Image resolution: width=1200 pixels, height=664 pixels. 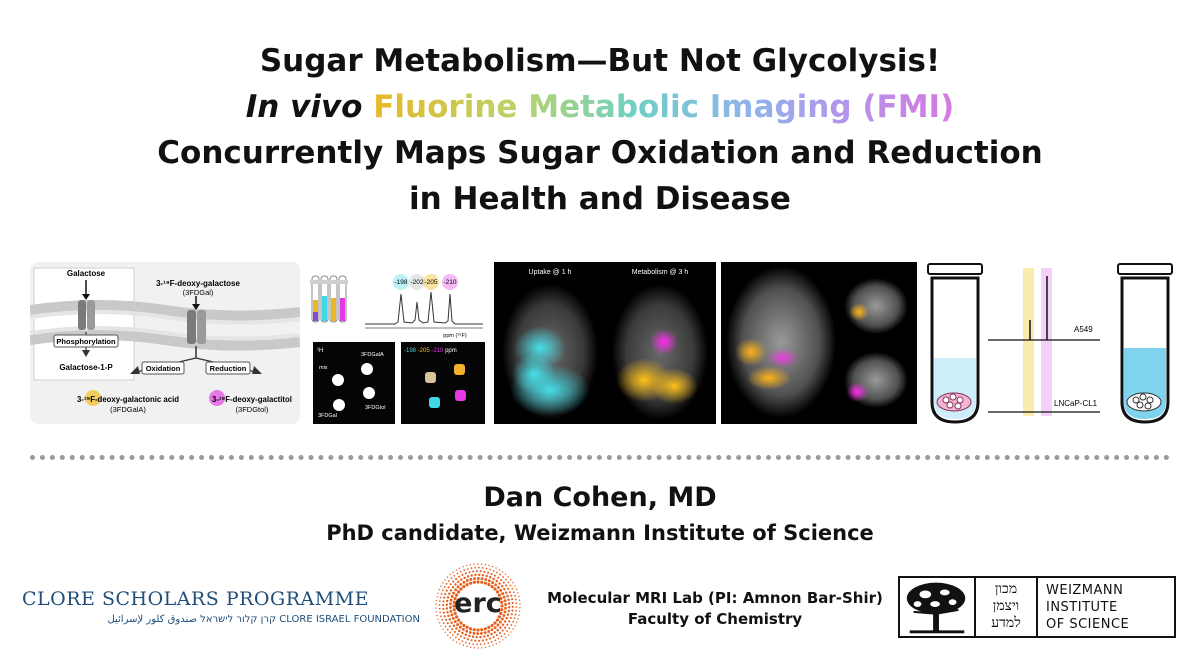 I want to click on erc-burst-icon, so click(x=478, y=606).